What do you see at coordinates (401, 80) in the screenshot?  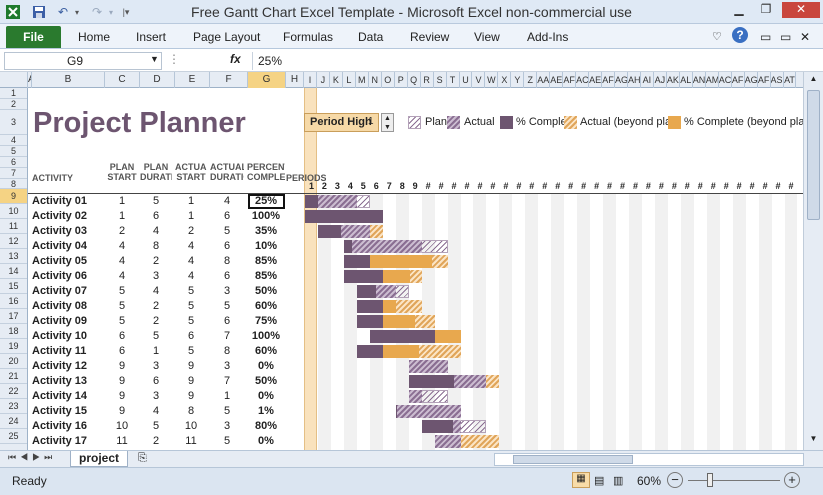 I see `column-header: P` at bounding box center [401, 80].